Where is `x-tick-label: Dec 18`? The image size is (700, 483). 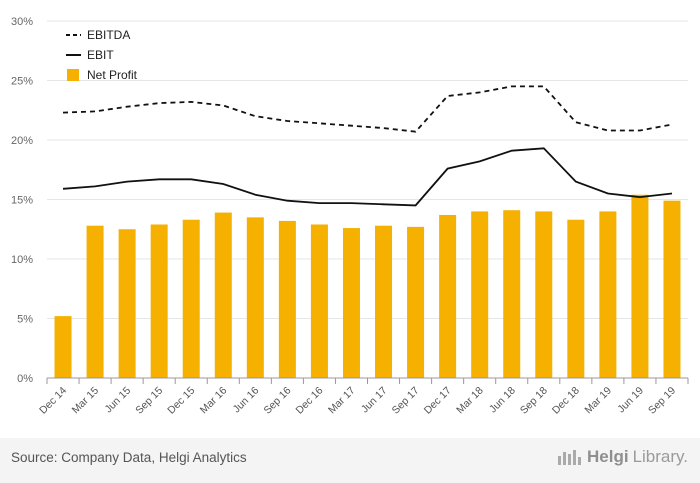
x-tick-label: Dec 18 is located at coordinates (566, 401).